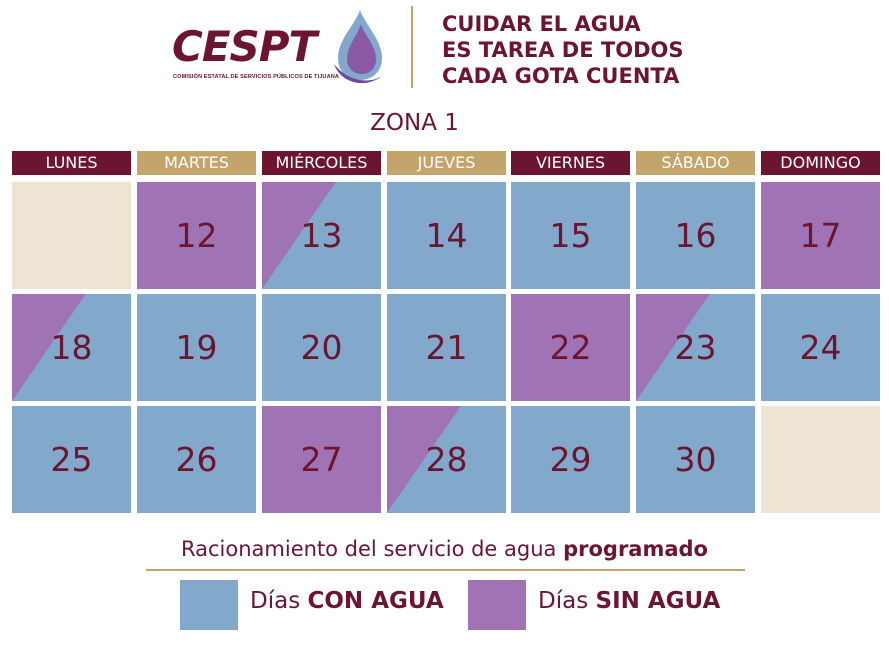  What do you see at coordinates (541, 24) in the screenshot?
I see `slogan-line: CUIDAR EL AGUA` at bounding box center [541, 24].